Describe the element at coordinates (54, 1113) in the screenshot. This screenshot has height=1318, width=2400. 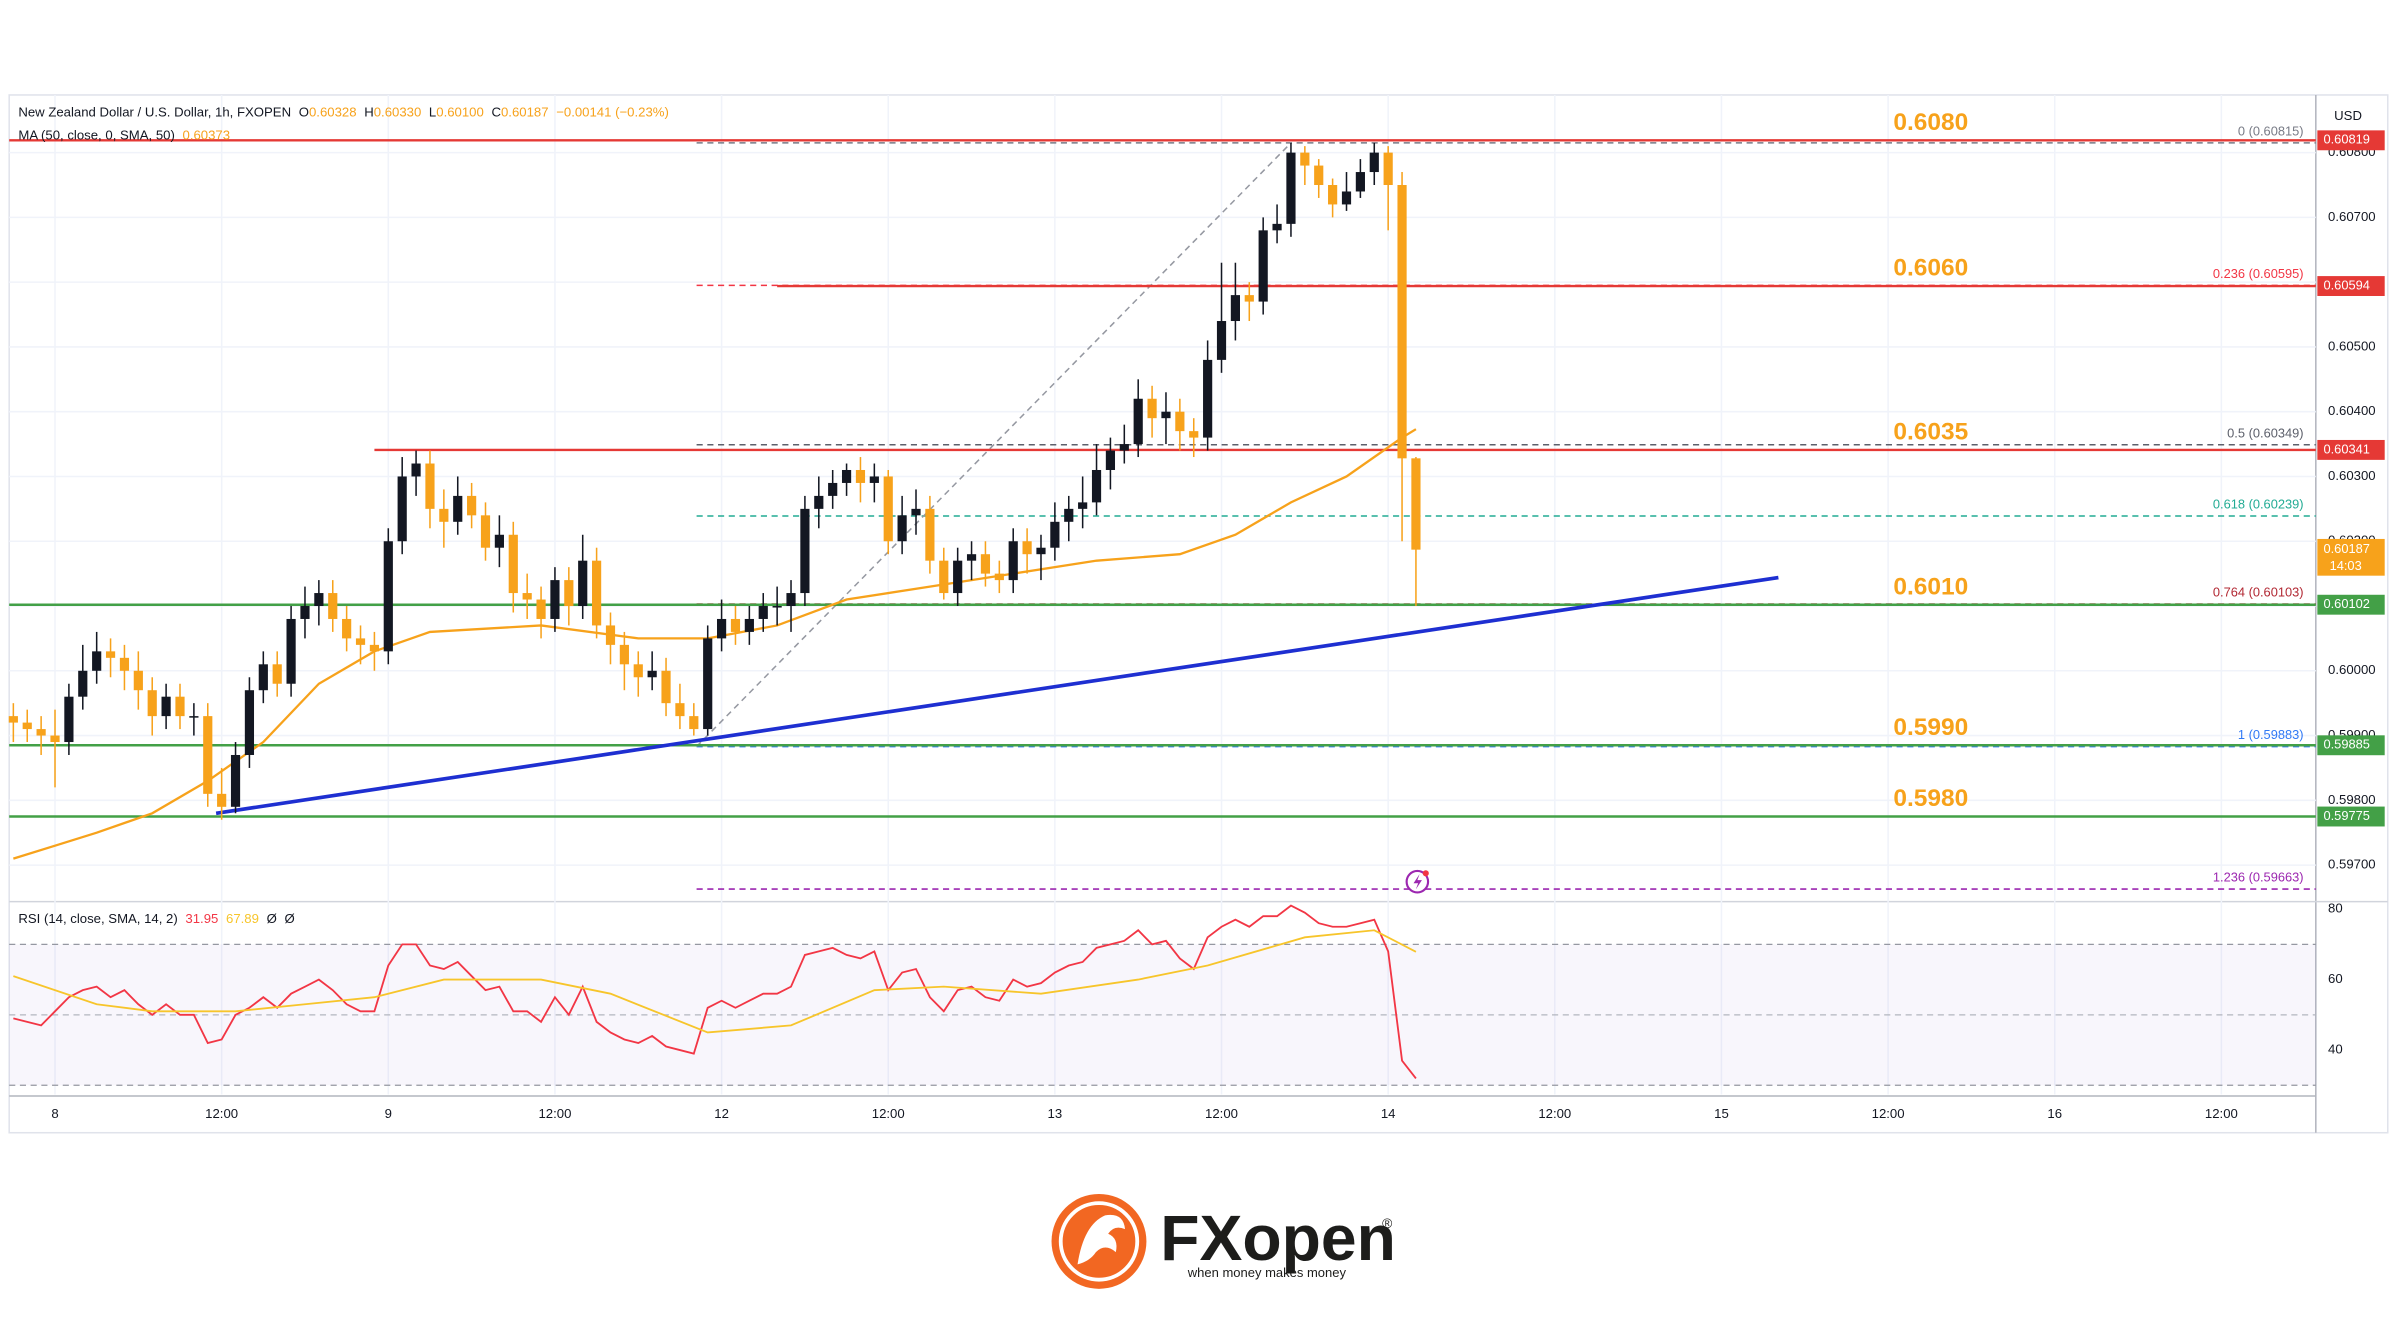
I see `x-tick-label: 8` at that location.